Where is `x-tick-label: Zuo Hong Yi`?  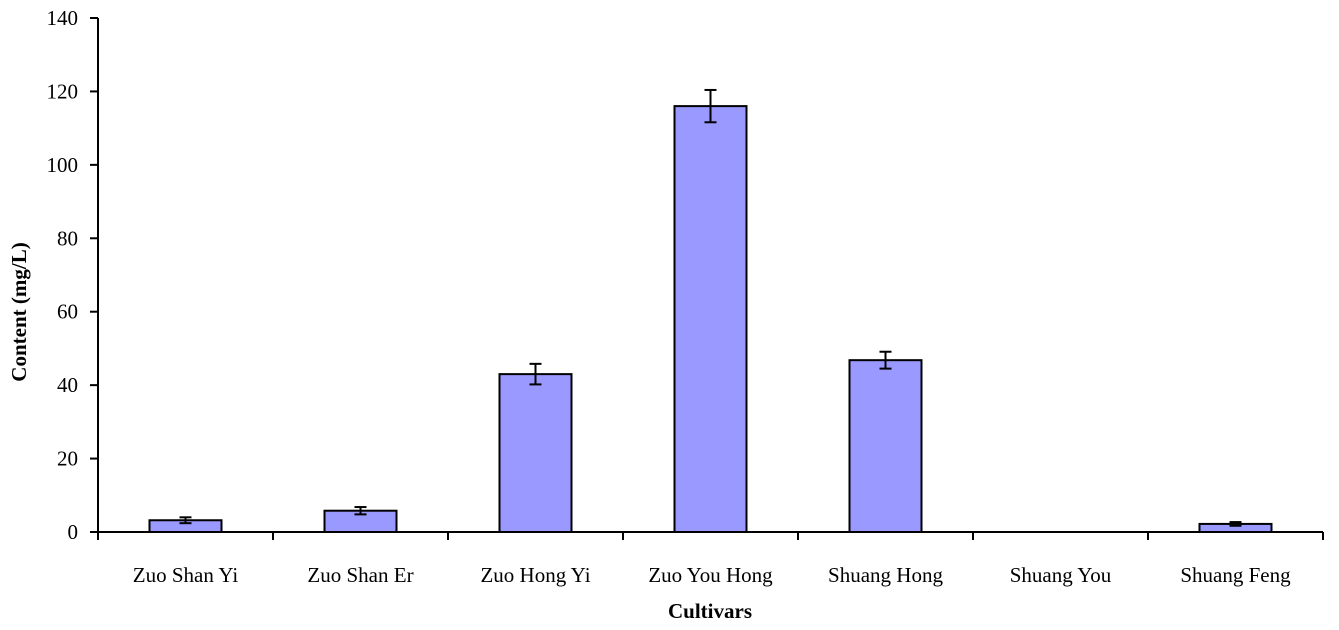 x-tick-label: Zuo Hong Yi is located at coordinates (535, 575).